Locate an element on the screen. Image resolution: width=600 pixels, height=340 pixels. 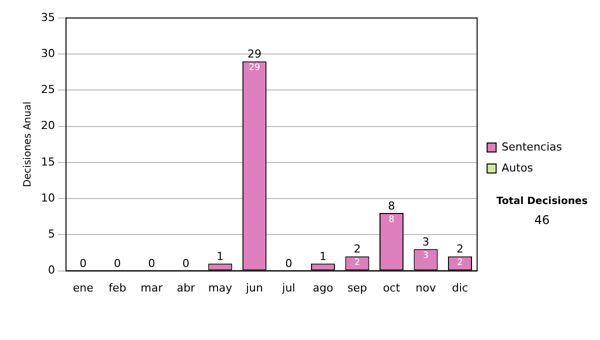
x-tick-label: oct is located at coordinates (391, 287).